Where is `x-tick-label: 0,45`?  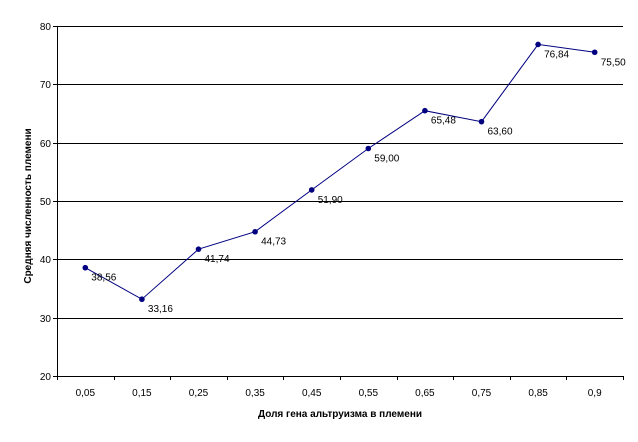
x-tick-label: 0,45 is located at coordinates (312, 393).